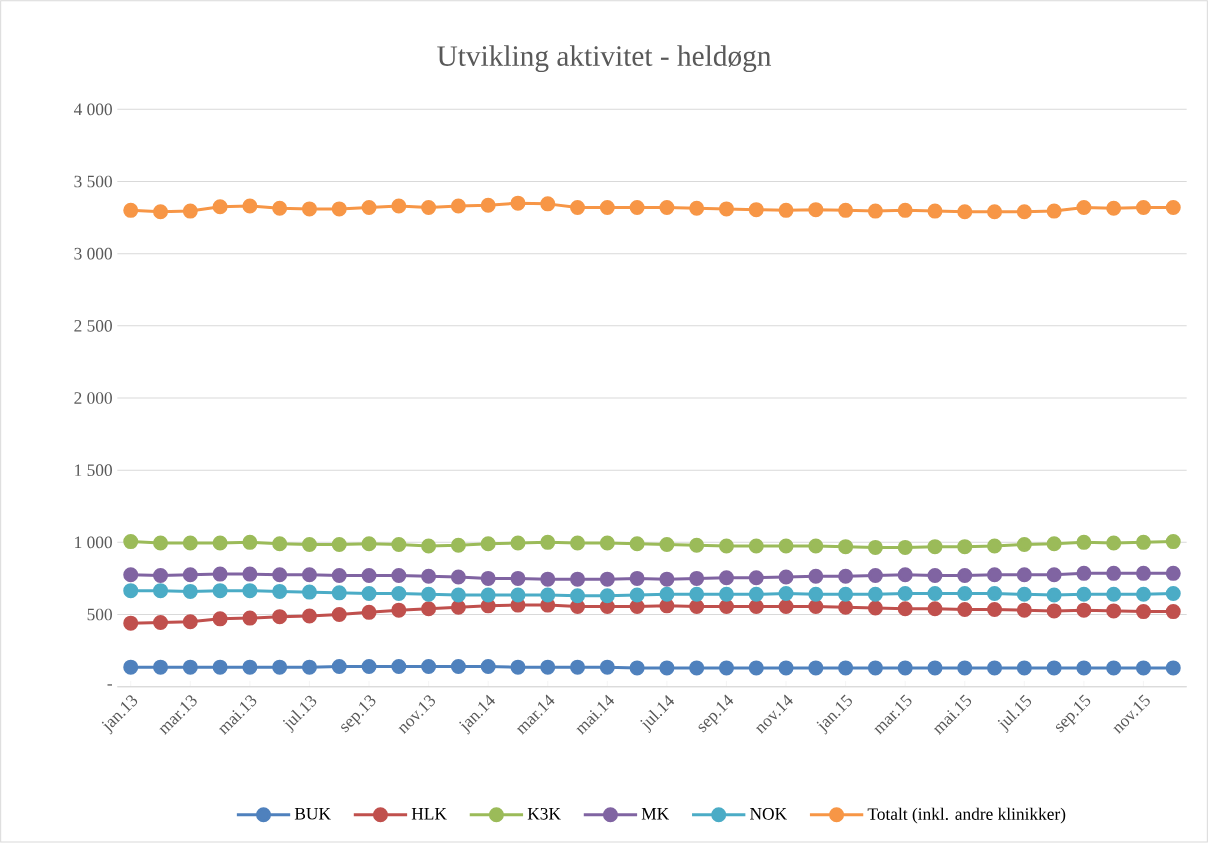 The width and height of the screenshot is (1208, 843). Describe the element at coordinates (604, 59) in the screenshot. I see `chart-title: Utvikling aktivitet - heldøgn` at that location.